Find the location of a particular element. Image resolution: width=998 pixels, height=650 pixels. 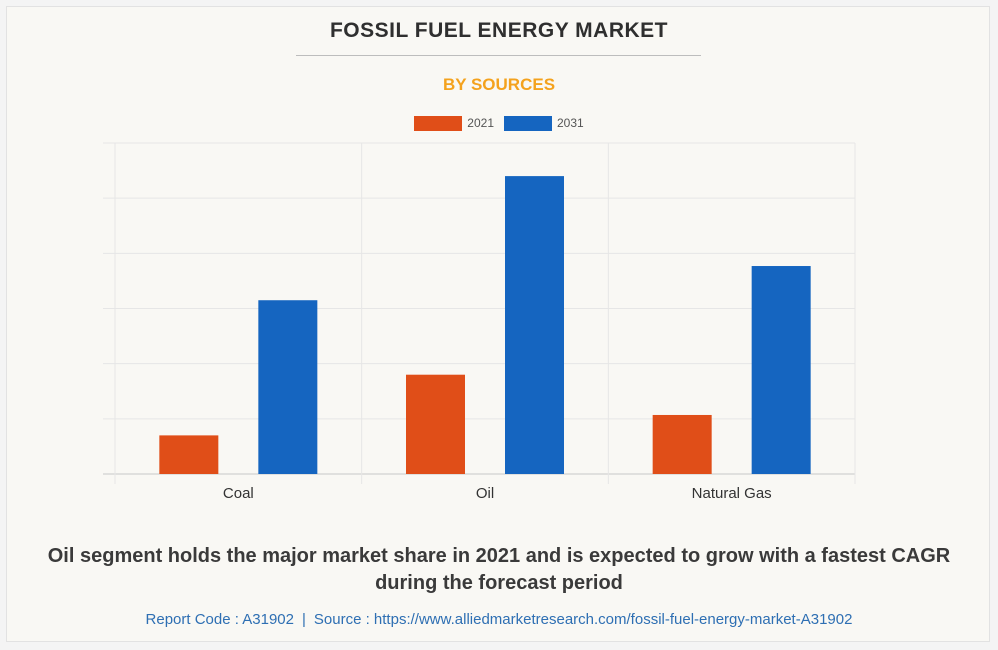

x-tick-label: Coal is located at coordinates (238, 493).